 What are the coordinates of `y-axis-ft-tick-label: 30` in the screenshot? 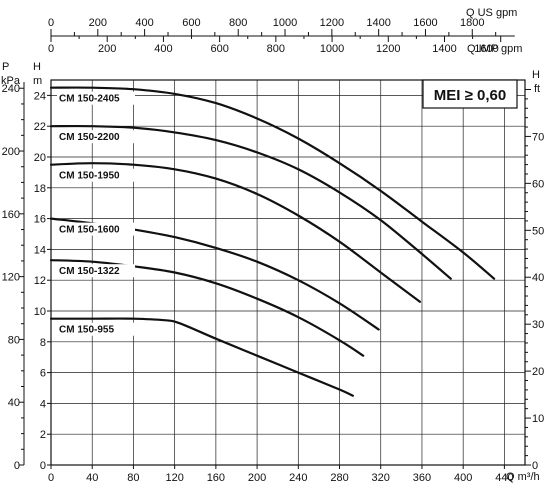 It's located at (538, 325).